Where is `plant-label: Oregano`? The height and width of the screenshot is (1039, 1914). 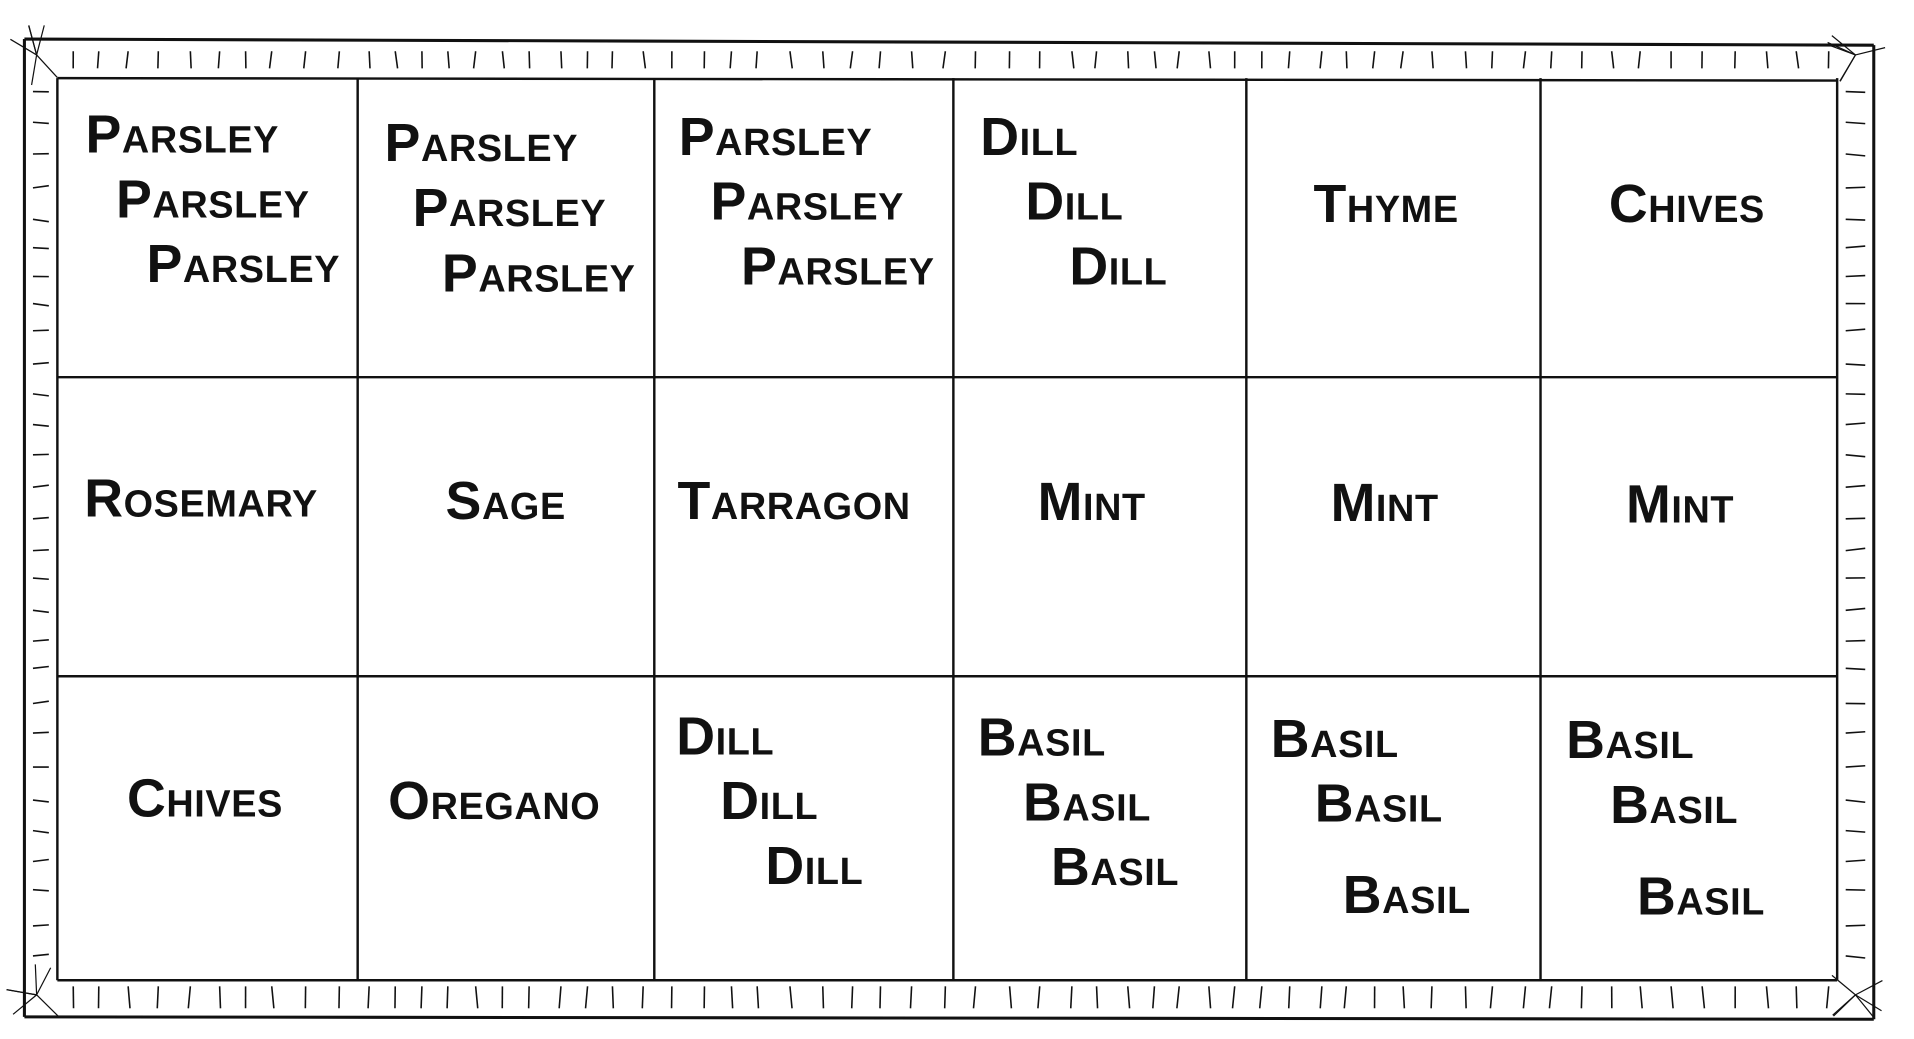
plant-label: Oregano is located at coordinates (494, 801).